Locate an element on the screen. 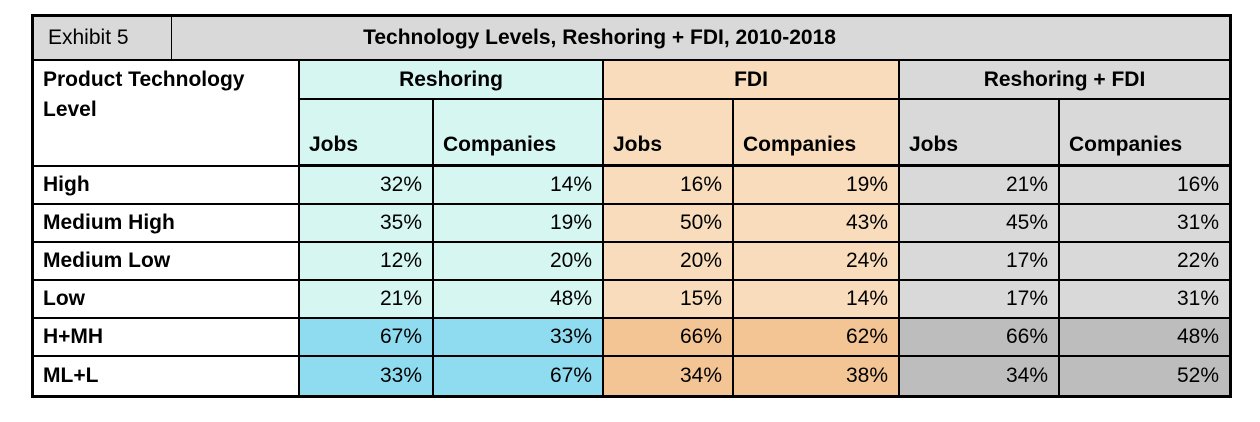 The height and width of the screenshot is (422, 1260). exhibit-label: Exhibit 5 is located at coordinates (88, 37).